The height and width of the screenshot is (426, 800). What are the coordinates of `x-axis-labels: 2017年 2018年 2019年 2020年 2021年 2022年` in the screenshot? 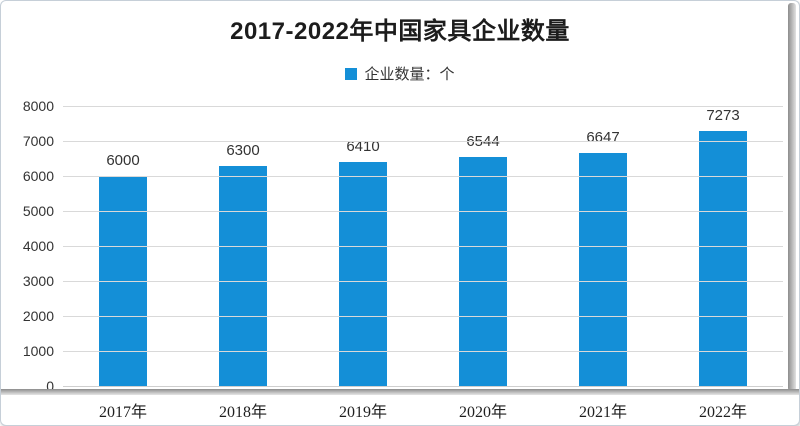 It's located at (423, 410).